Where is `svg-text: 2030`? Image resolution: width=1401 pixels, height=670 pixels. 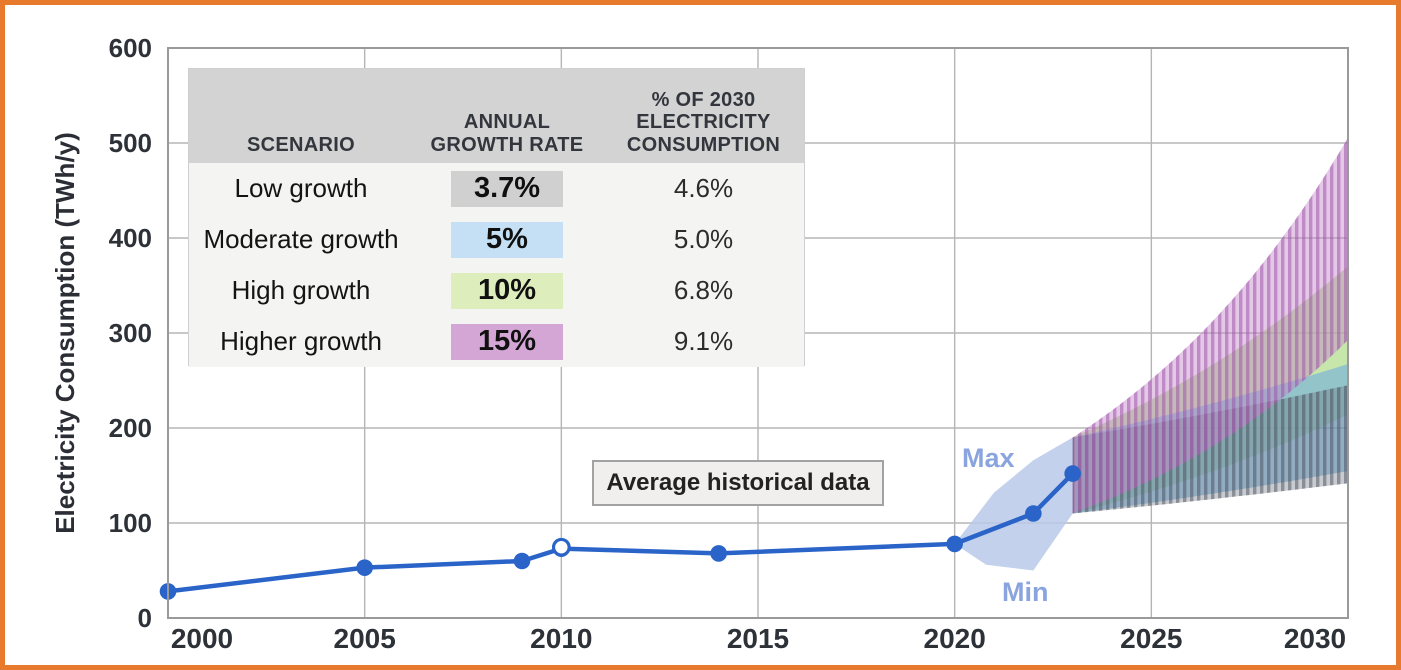
svg-text: 2030 is located at coordinates (1315, 638).